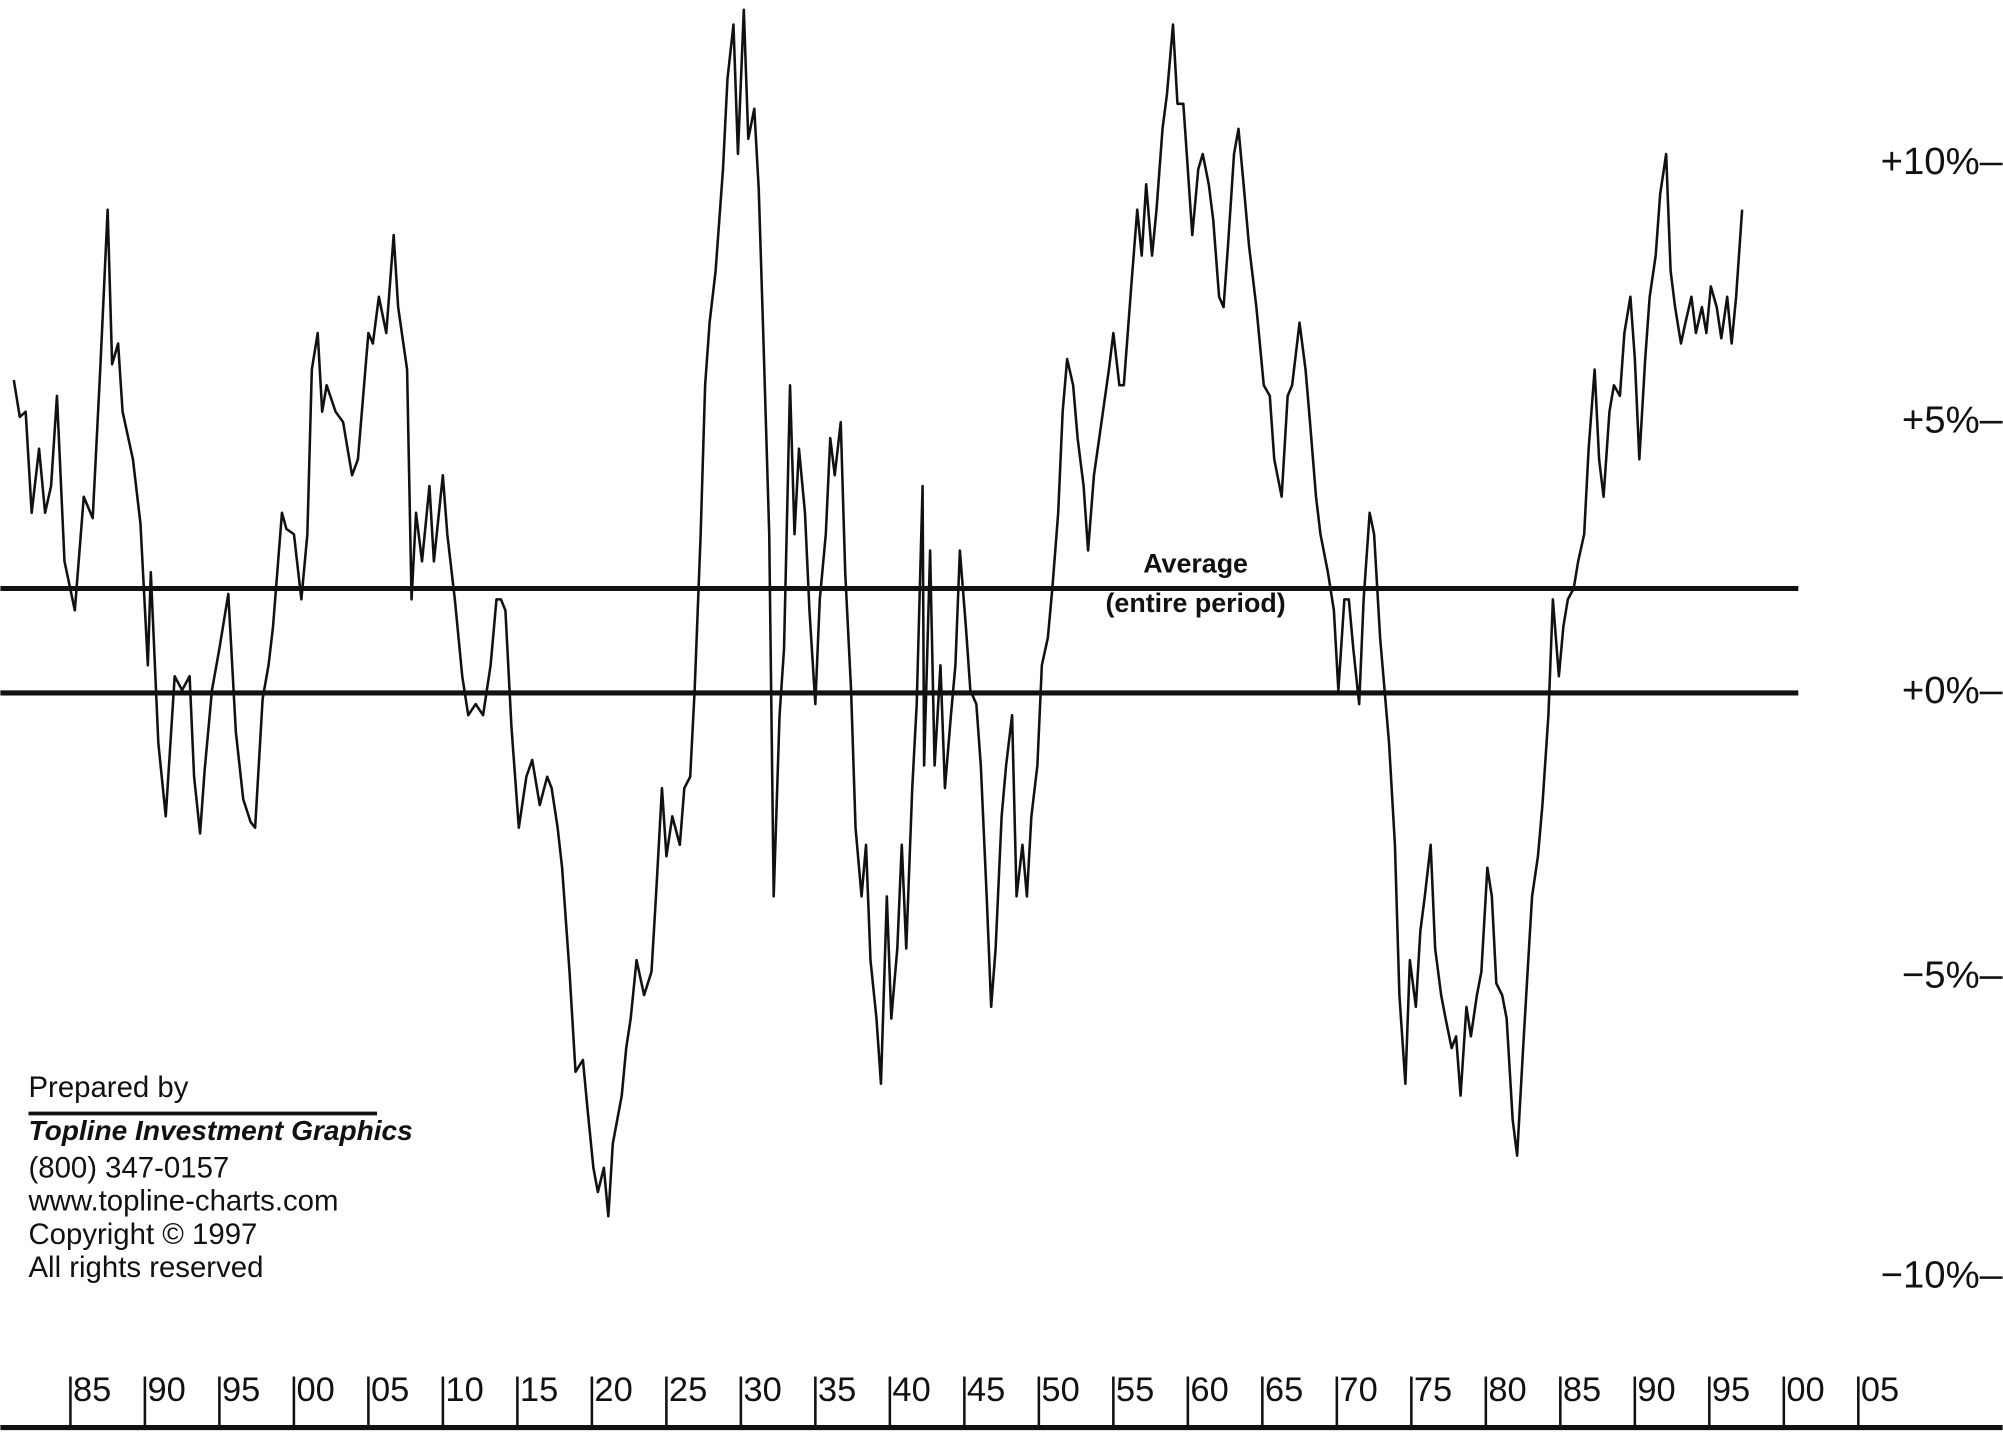 The height and width of the screenshot is (1434, 2003). What do you see at coordinates (1941, 975) in the screenshot?
I see `y-tick-label: −5%` at bounding box center [1941, 975].